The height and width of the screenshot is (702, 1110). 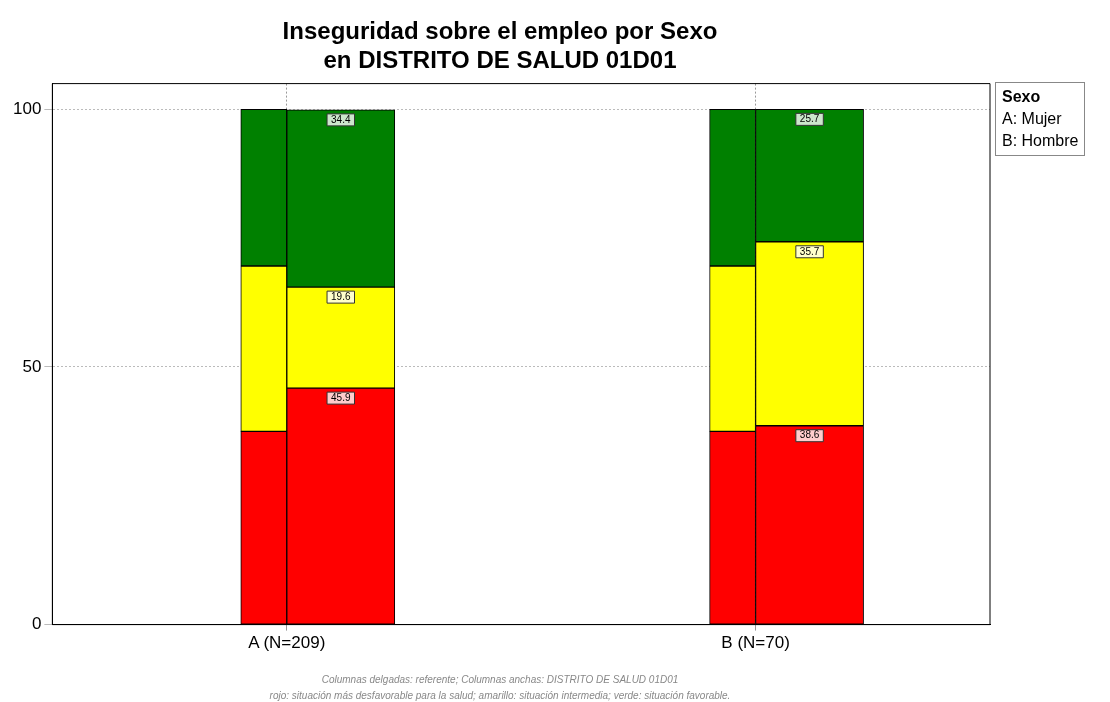 I want to click on data-label: 34.4, so click(x=341, y=119).